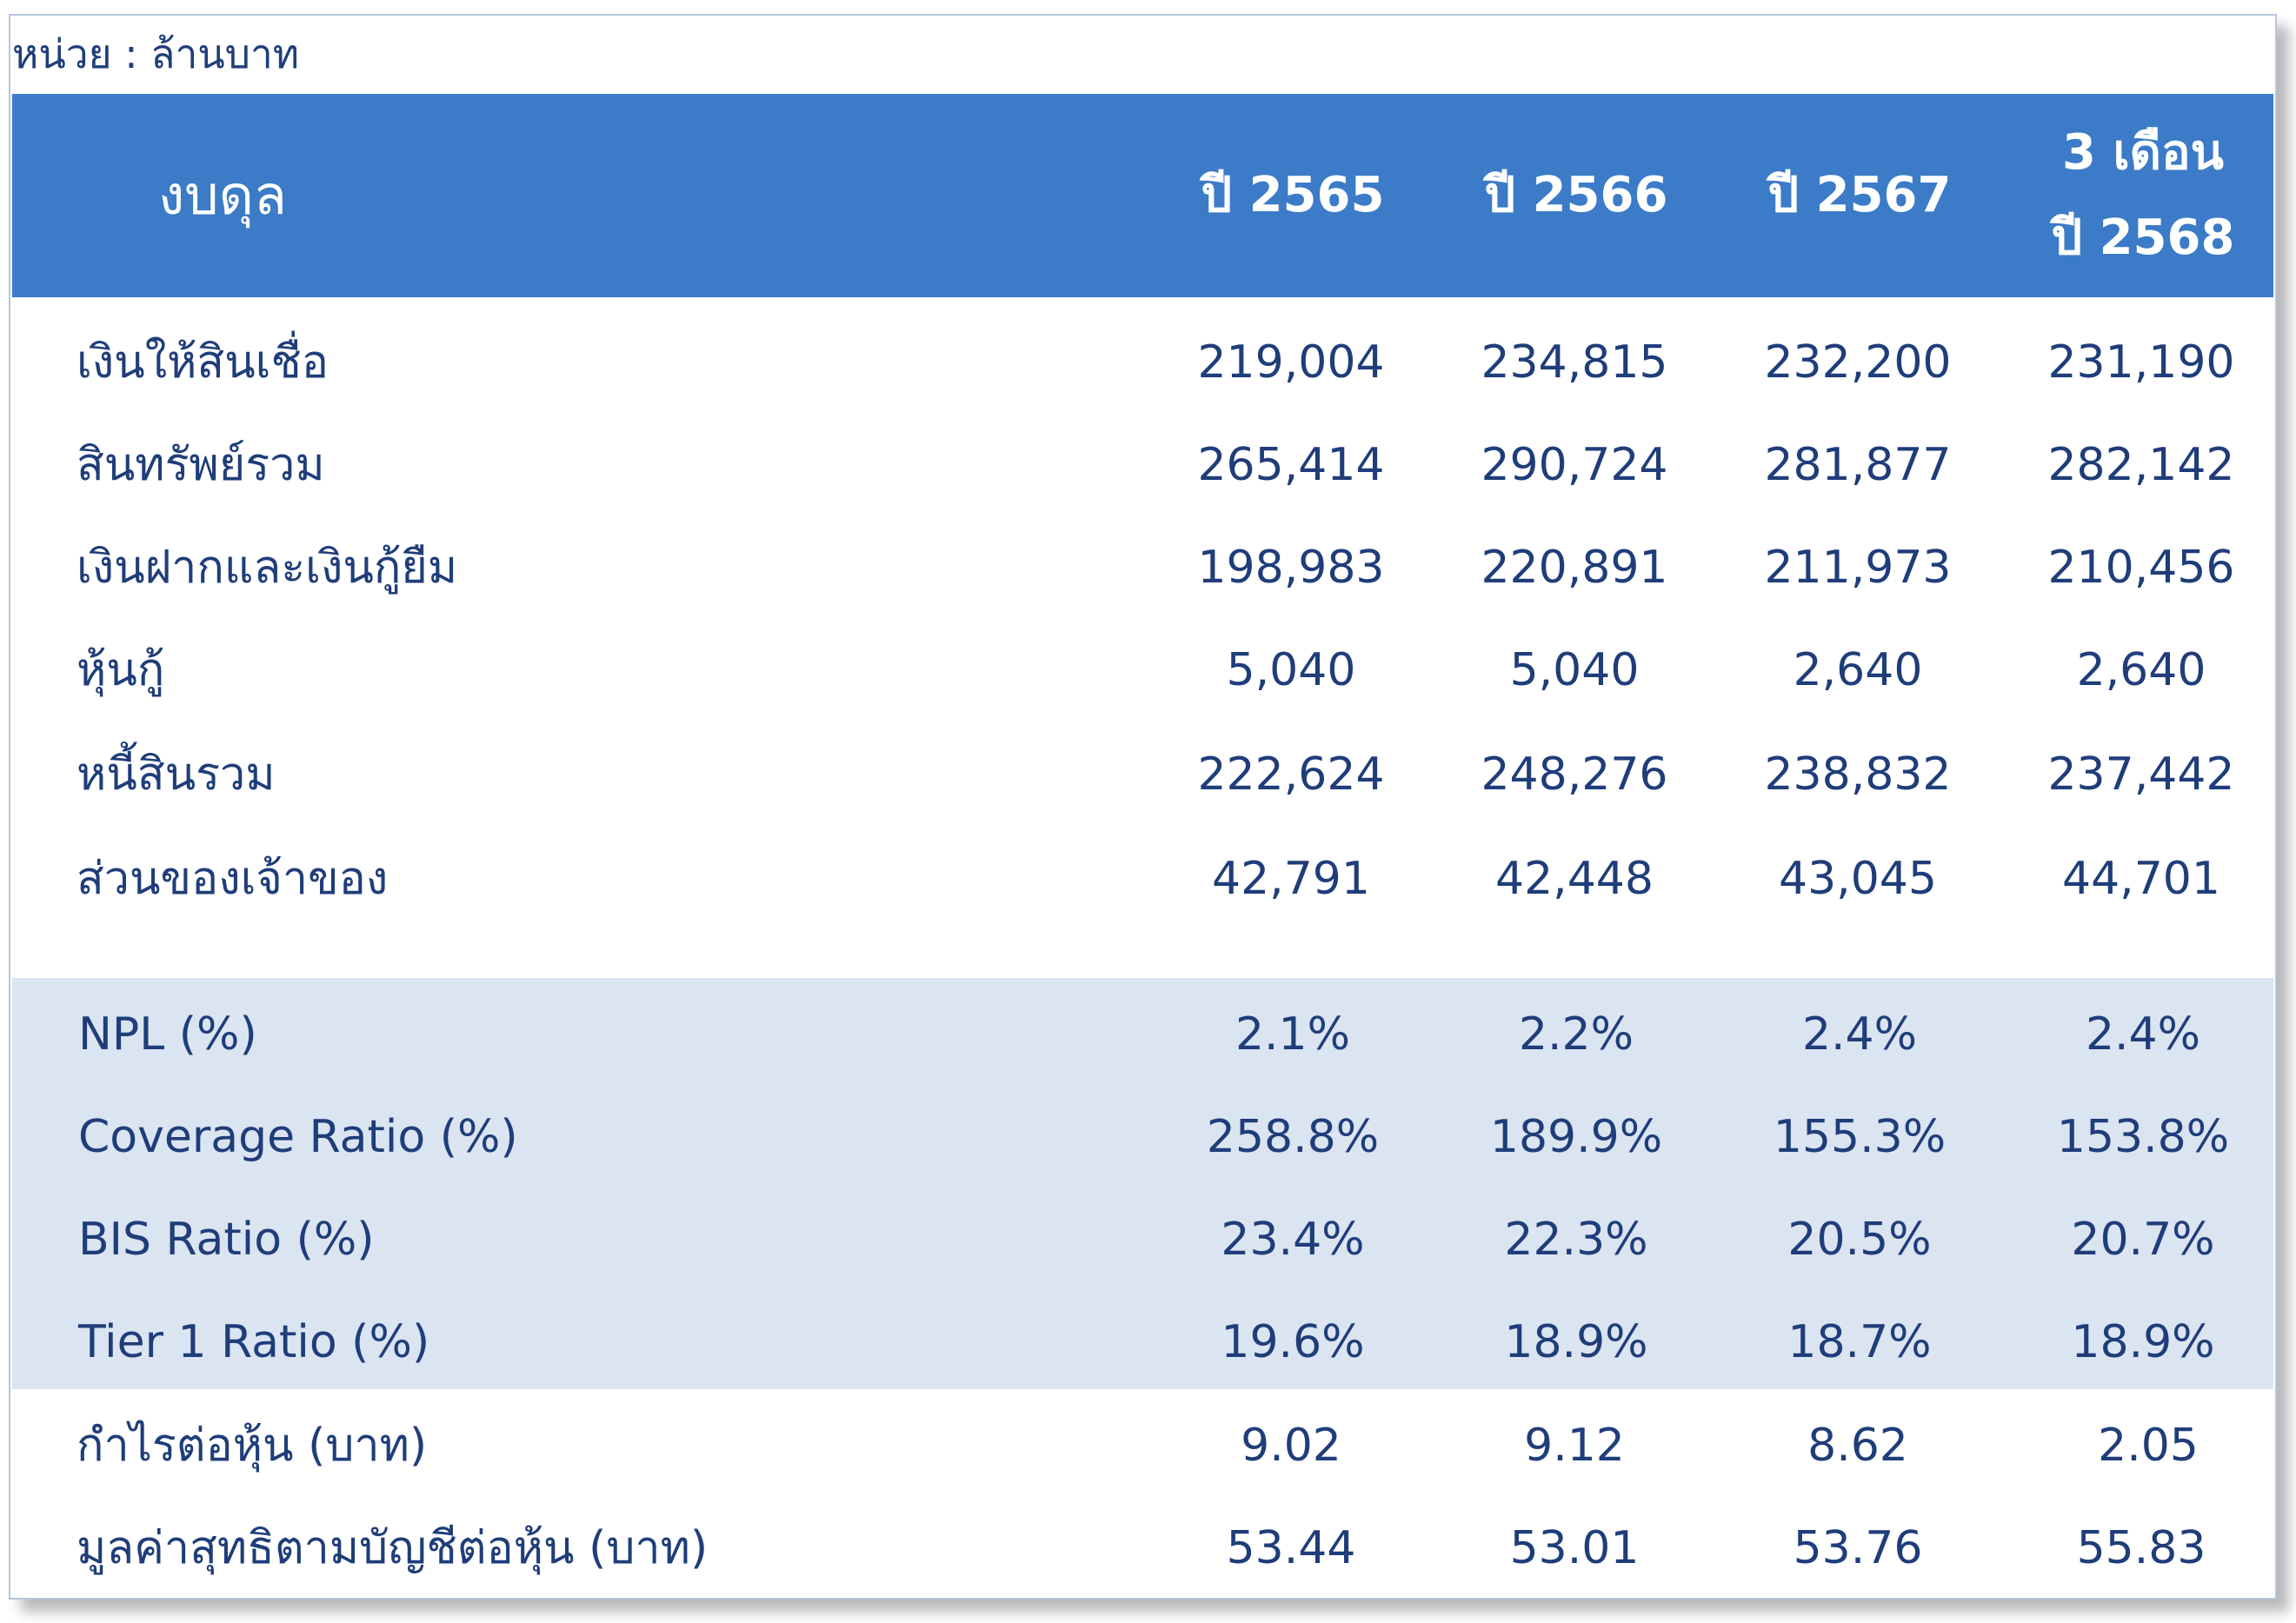  What do you see at coordinates (1859, 1240) in the screenshot?
I see `cell-2567: 20.5%` at bounding box center [1859, 1240].